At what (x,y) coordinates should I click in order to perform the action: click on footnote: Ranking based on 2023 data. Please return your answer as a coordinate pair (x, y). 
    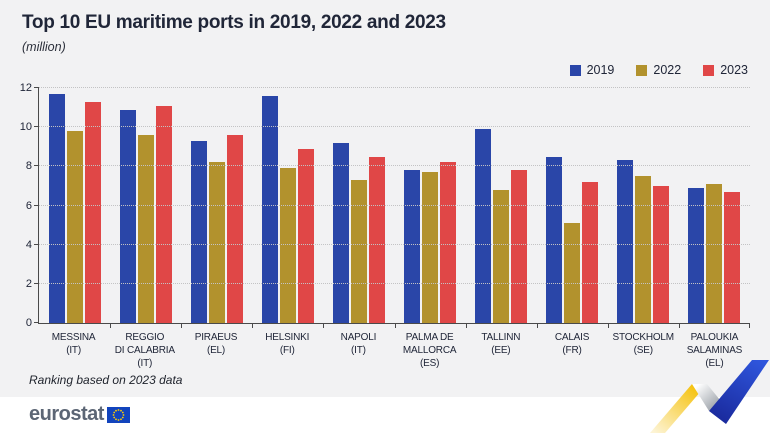
    Looking at the image, I should click on (106, 380).